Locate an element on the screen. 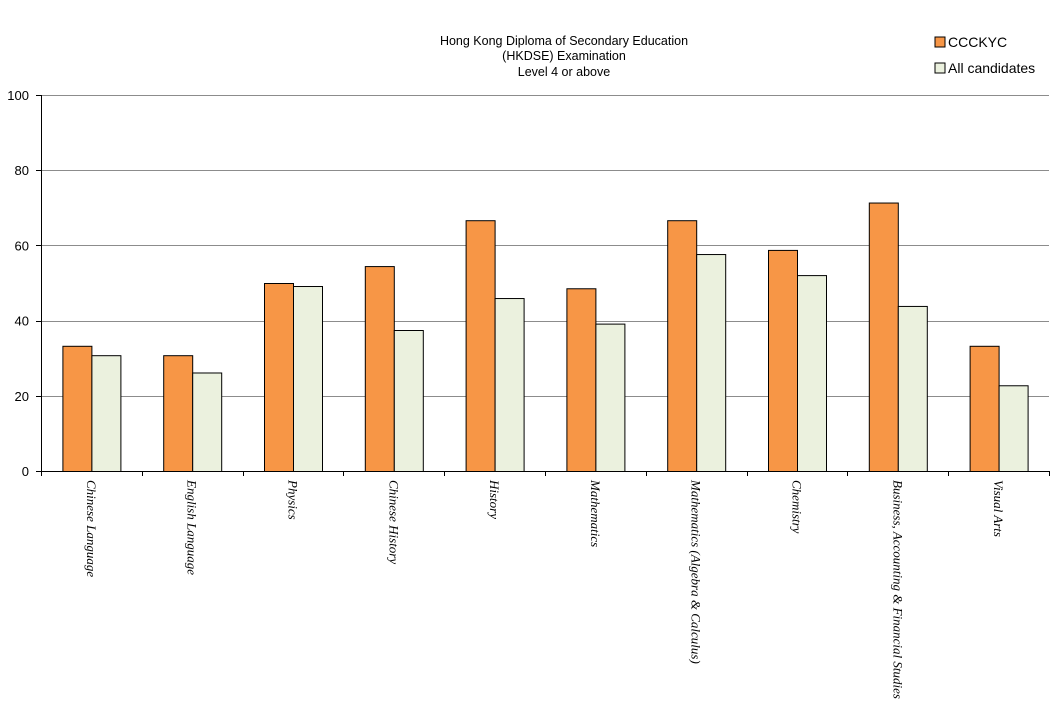  legend-label-all-candidates: All candidates is located at coordinates (991, 68).